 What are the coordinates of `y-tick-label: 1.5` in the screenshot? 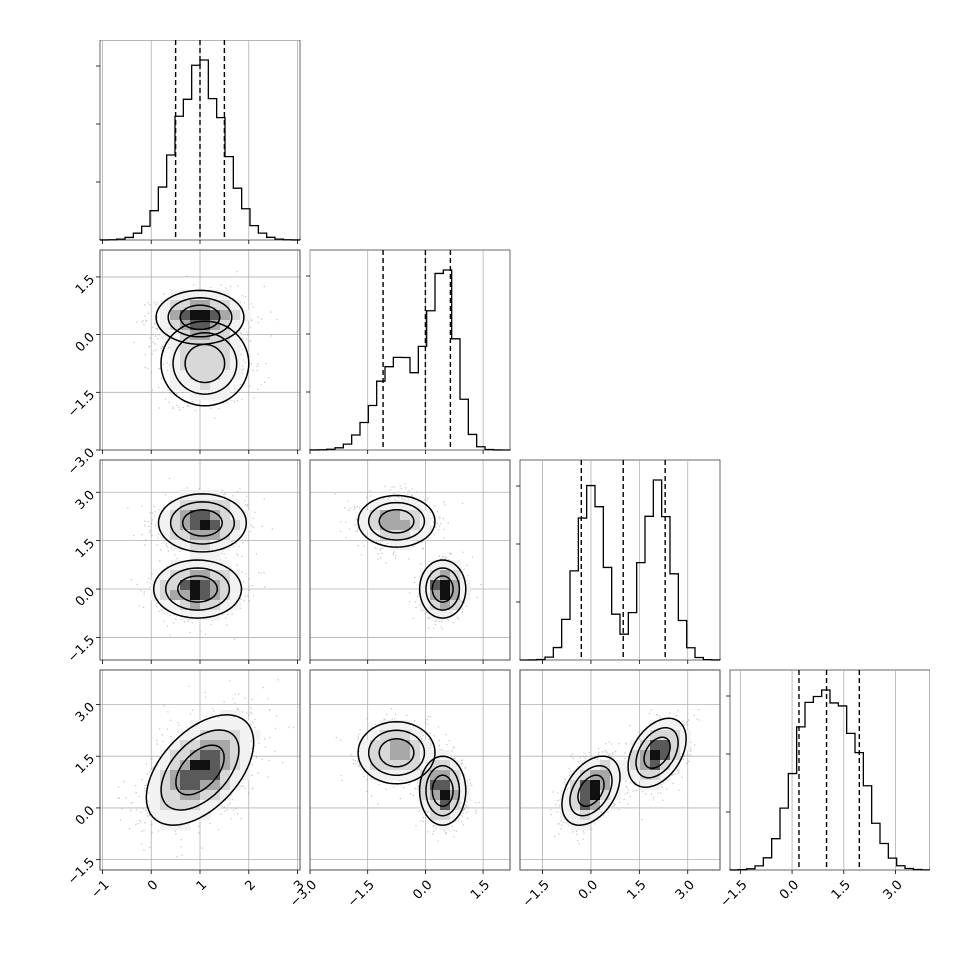 It's located at (85, 284).